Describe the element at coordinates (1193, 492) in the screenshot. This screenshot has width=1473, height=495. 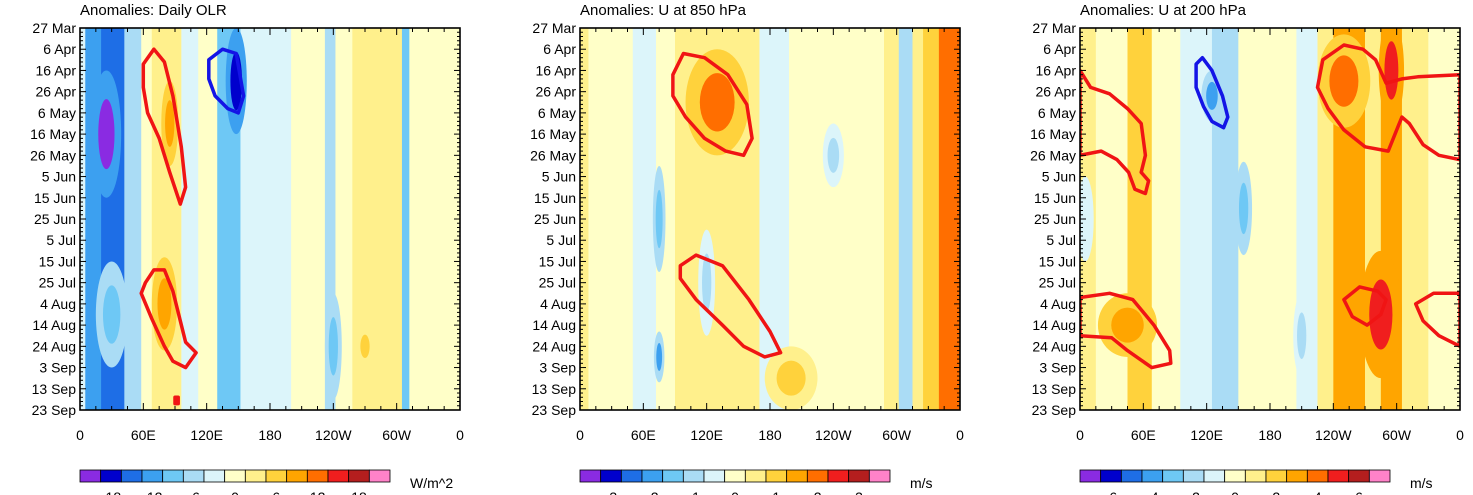
I see `colorbar-label: -2` at that location.